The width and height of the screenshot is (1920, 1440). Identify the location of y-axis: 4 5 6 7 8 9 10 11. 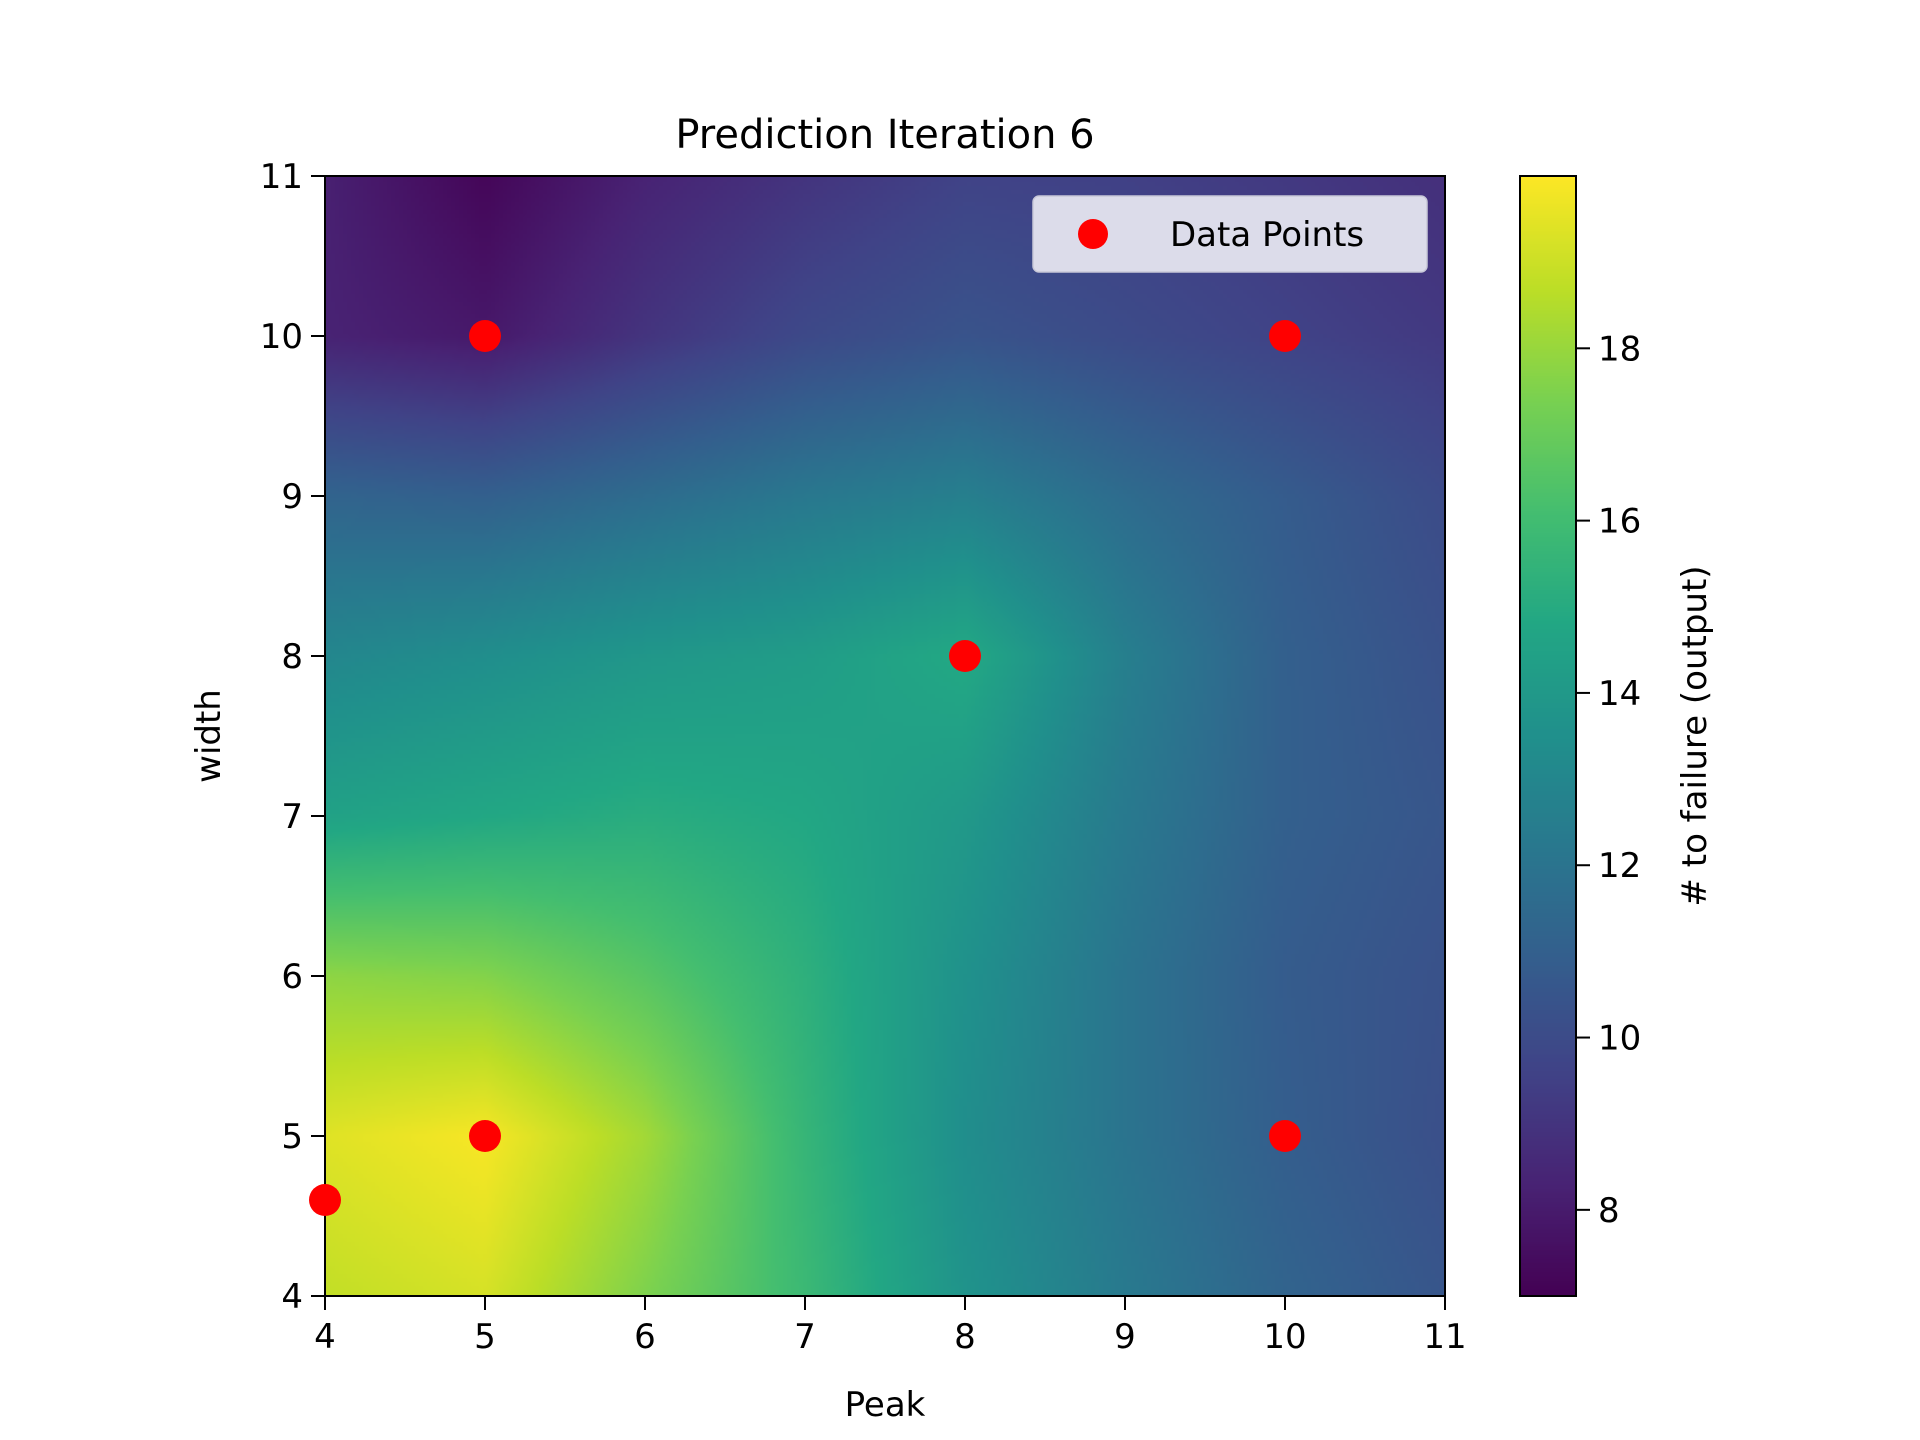
(292, 737).